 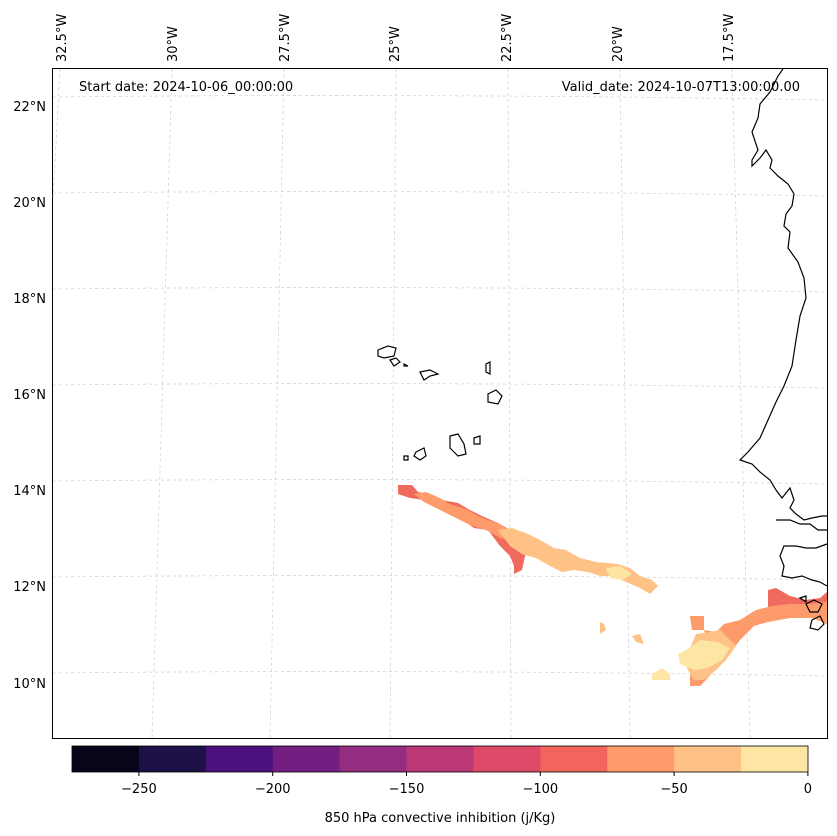 What do you see at coordinates (466, 784) in the screenshot?
I see `colorbar-ticks: −250 −200 −150 −100 −50 0` at bounding box center [466, 784].